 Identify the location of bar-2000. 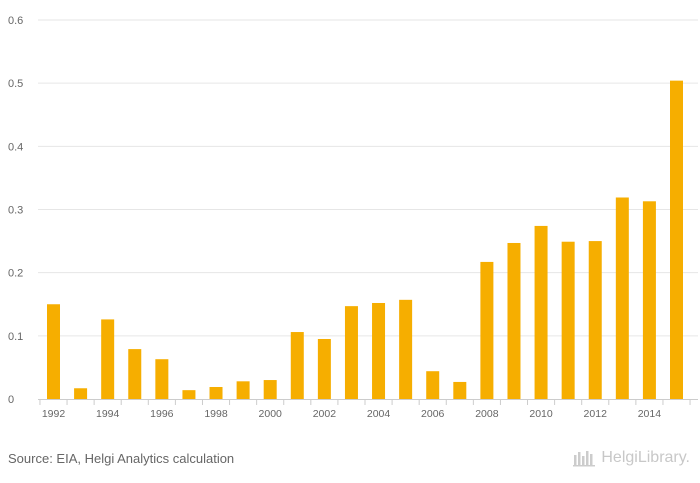
(270, 389).